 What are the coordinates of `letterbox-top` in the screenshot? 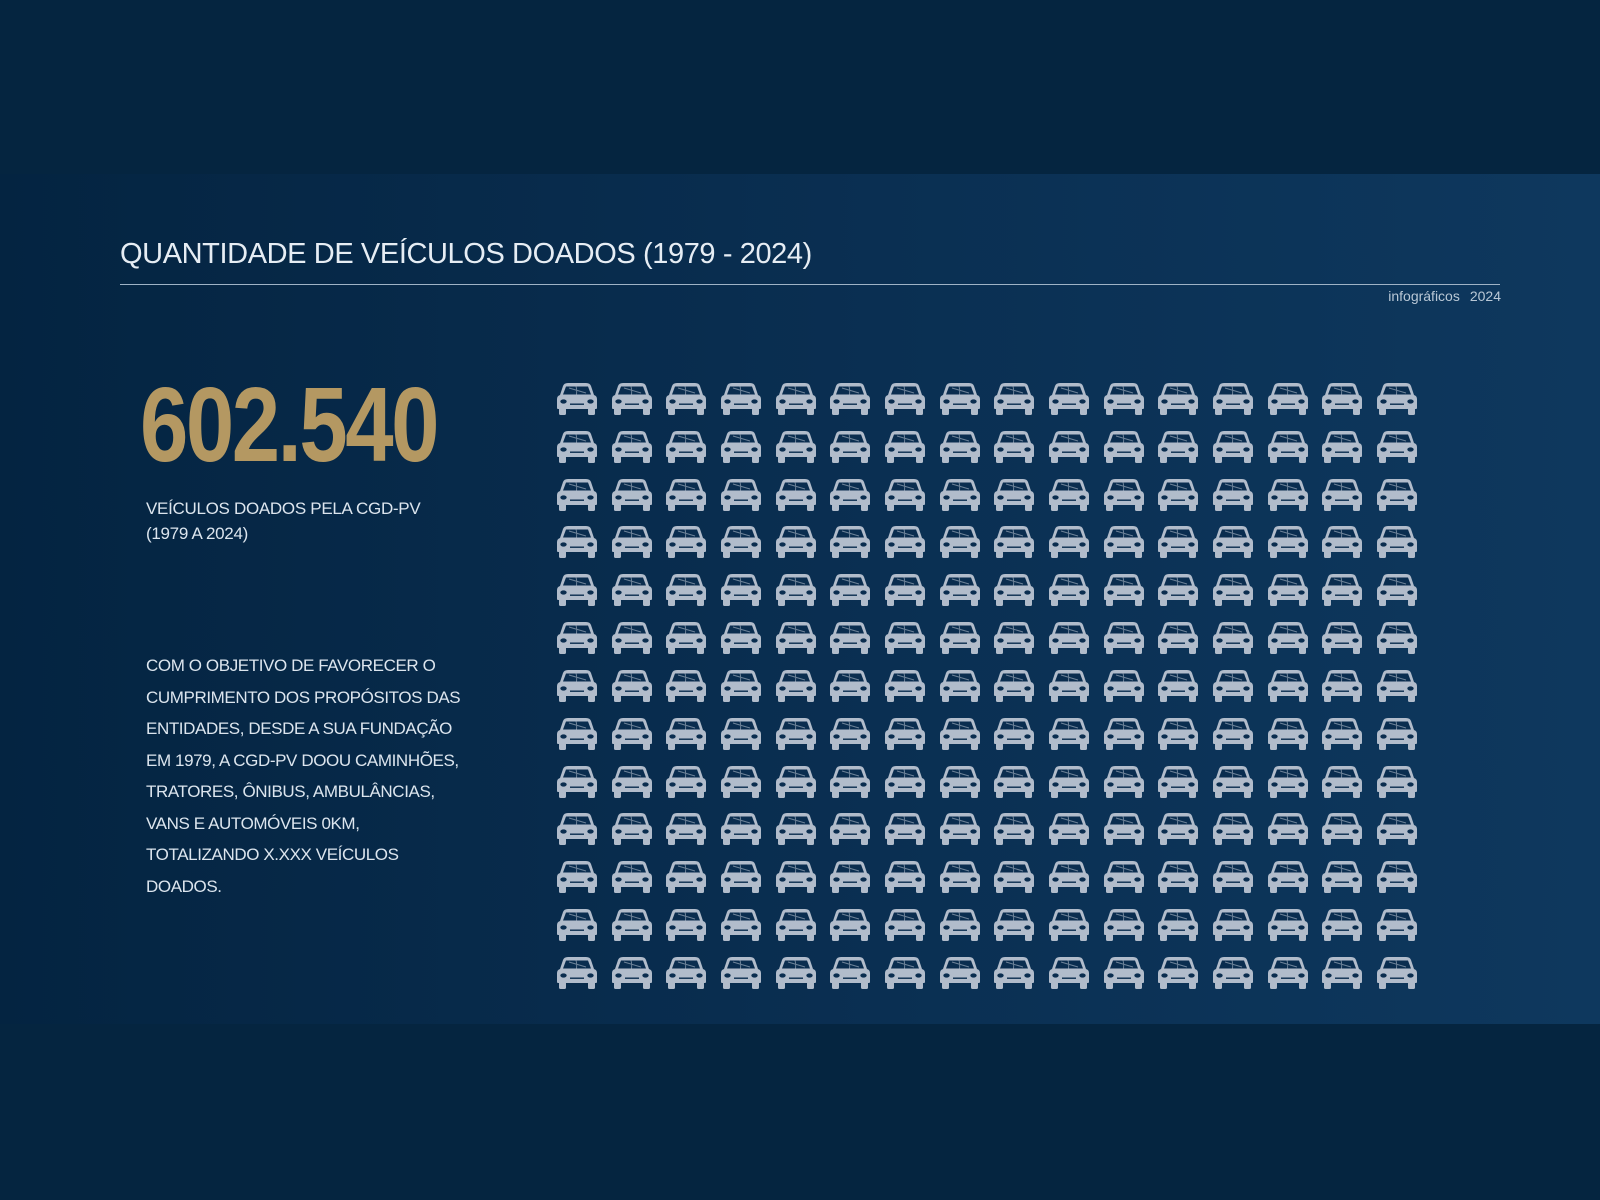 It's located at (800, 87).